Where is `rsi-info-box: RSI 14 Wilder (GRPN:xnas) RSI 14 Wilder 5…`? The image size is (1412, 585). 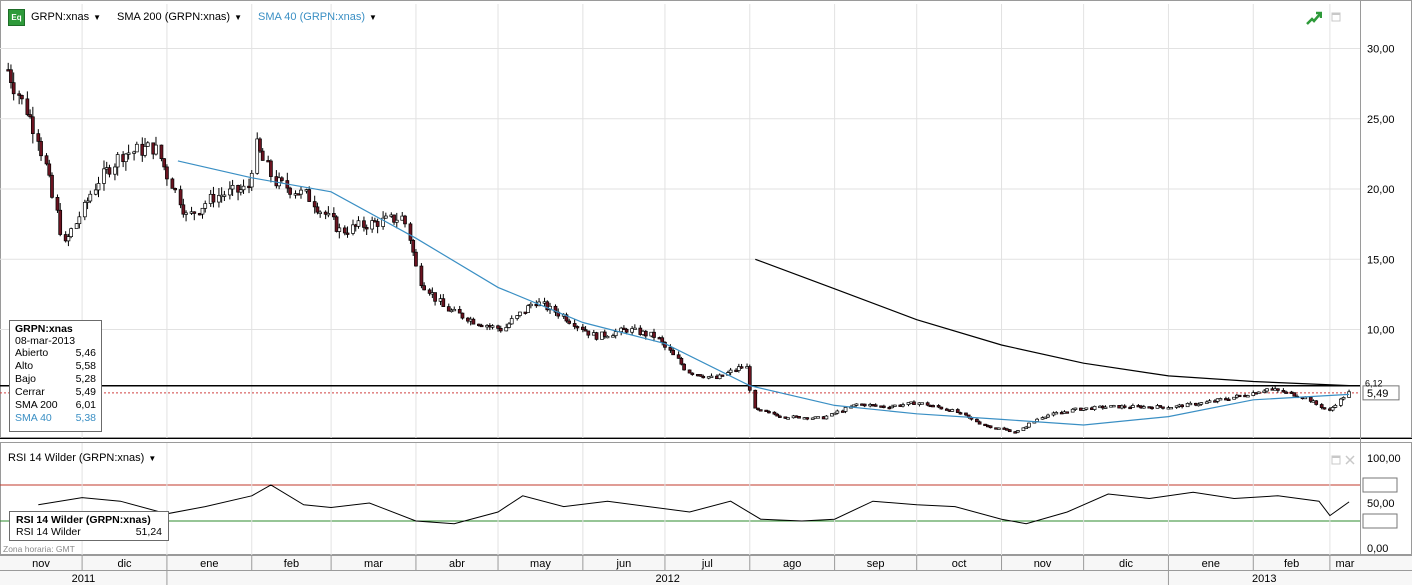 rsi-info-box: RSI 14 Wilder (GRPN:xnas) RSI 14 Wilder 5… is located at coordinates (89, 526).